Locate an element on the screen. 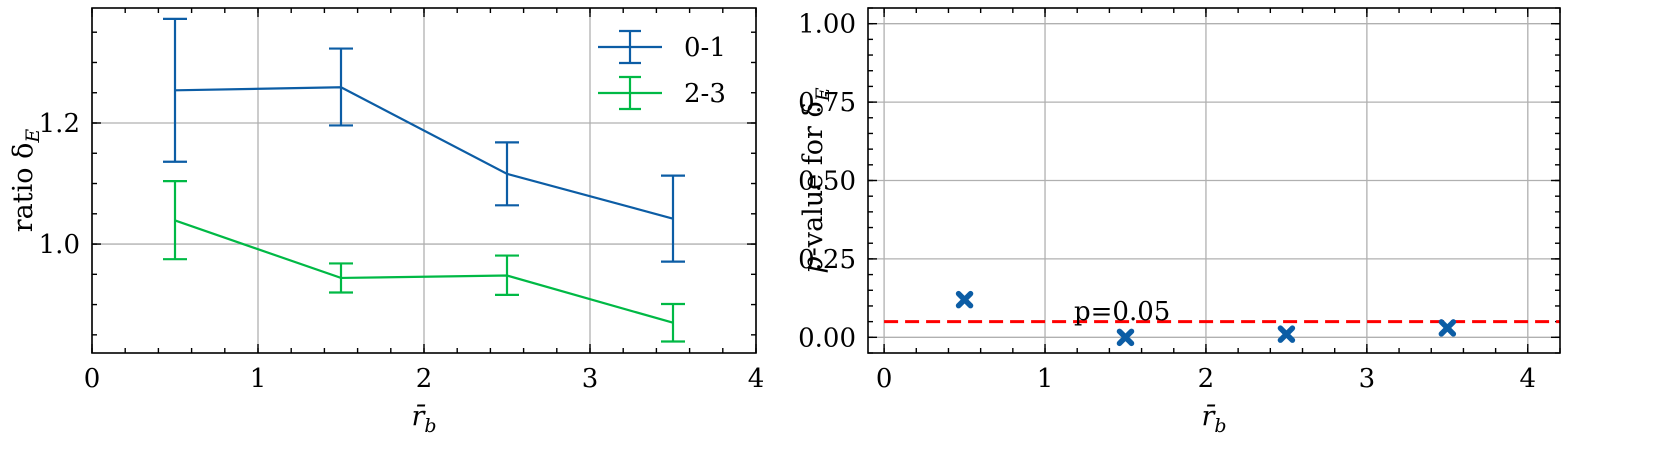 Image resolution: width=1661 pixels, height=460 pixels. y-axis-label-main: ratio δ is located at coordinates (23, 188).